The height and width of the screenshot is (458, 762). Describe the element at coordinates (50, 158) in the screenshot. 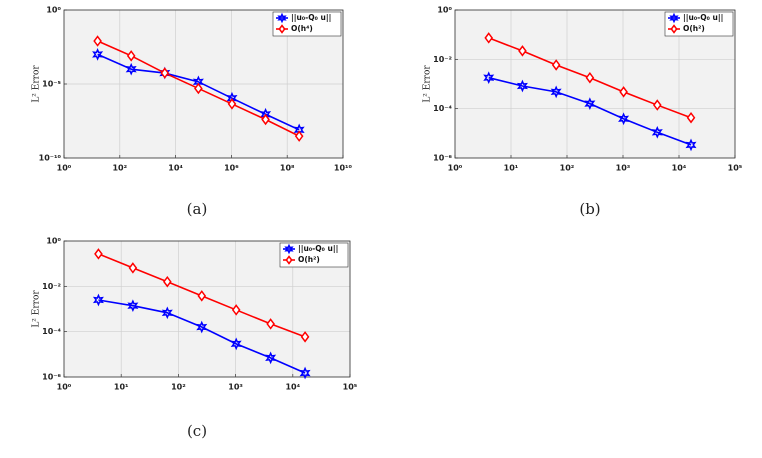

I see `y-tick-label: 10⁻¹⁰` at that location.